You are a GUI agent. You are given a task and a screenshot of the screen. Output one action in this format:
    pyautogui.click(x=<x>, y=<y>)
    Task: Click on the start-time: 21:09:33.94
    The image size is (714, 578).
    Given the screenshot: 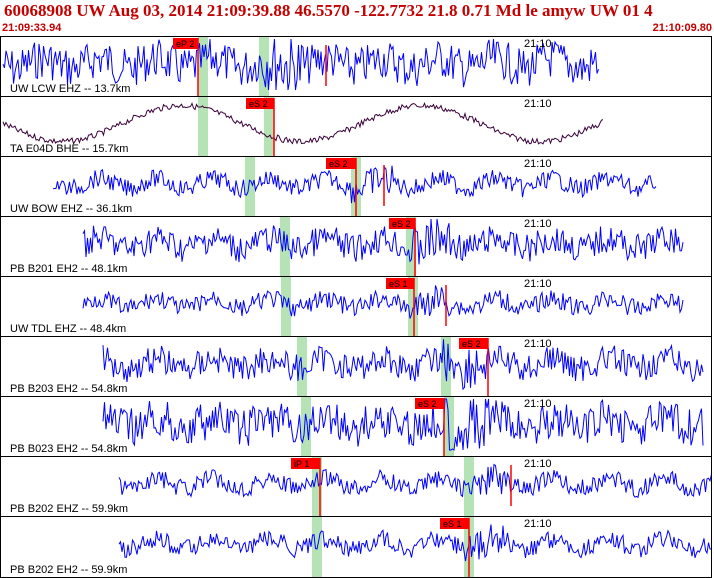 What is the action you would take?
    pyautogui.click(x=32, y=28)
    